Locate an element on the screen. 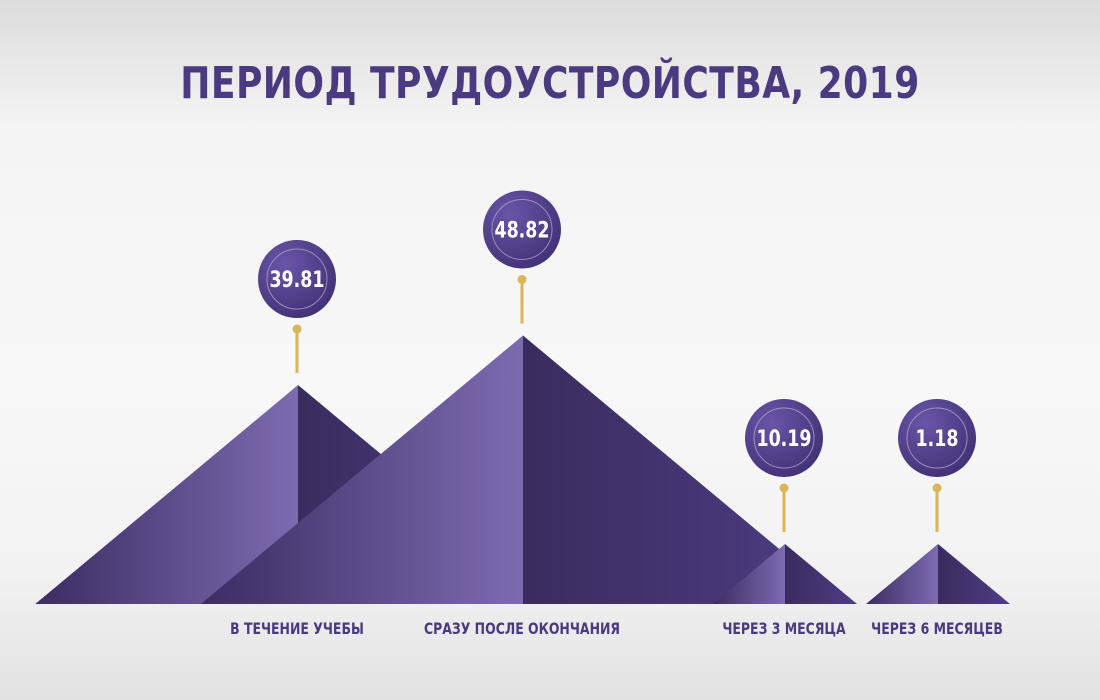 This screenshot has width=1100, height=700. chart-title: ПЕРИОД ТРУДОУСТРОЙСТВА, 2019 is located at coordinates (550, 83).